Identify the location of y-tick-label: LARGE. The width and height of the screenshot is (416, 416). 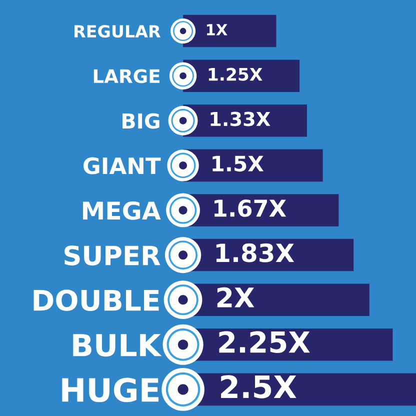
(127, 76).